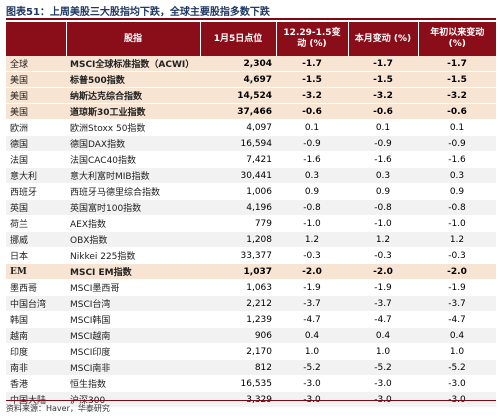 Image resolution: width=500 pixels, height=420 pixels. What do you see at coordinates (251, 400) in the screenshot?
I see `footer-divider` at bounding box center [251, 400].